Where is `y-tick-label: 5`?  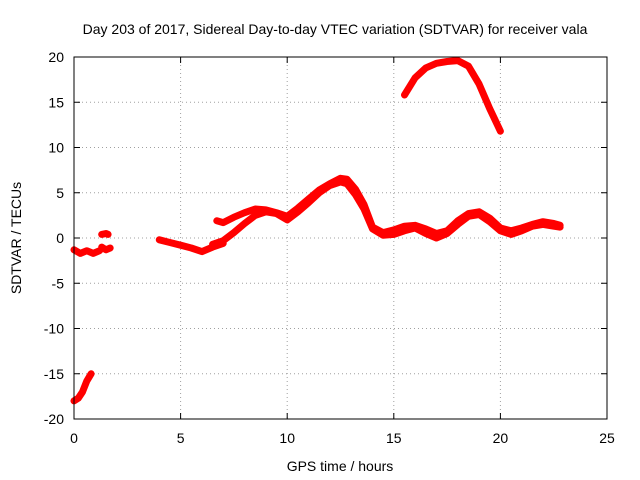
y-tick-label: 5 is located at coordinates (60, 193).